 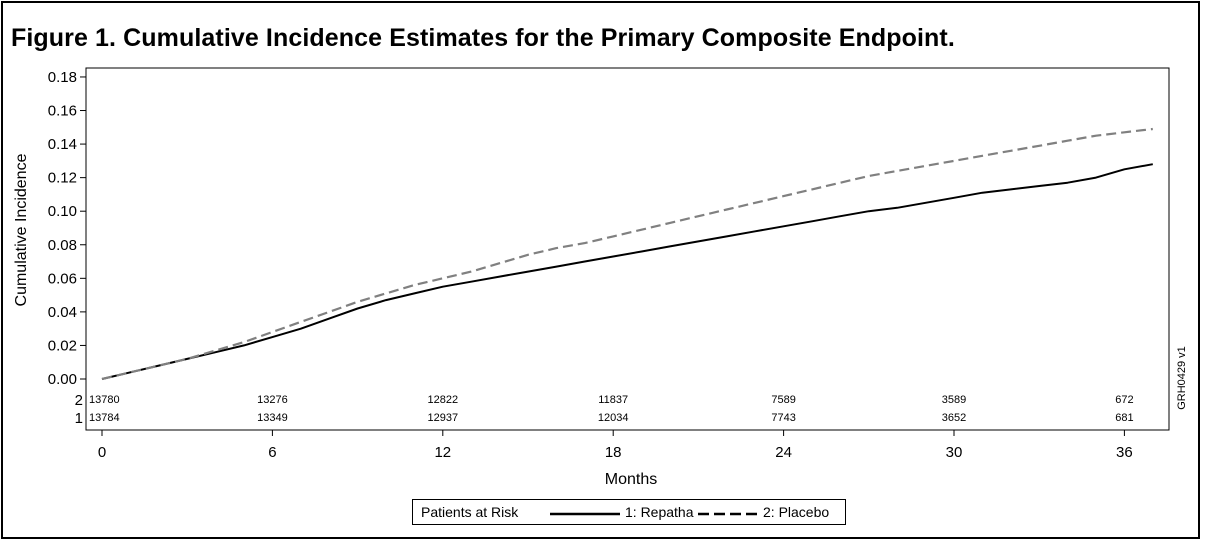 I want to click on y-tick-label: 0.10, so click(x=62, y=211).